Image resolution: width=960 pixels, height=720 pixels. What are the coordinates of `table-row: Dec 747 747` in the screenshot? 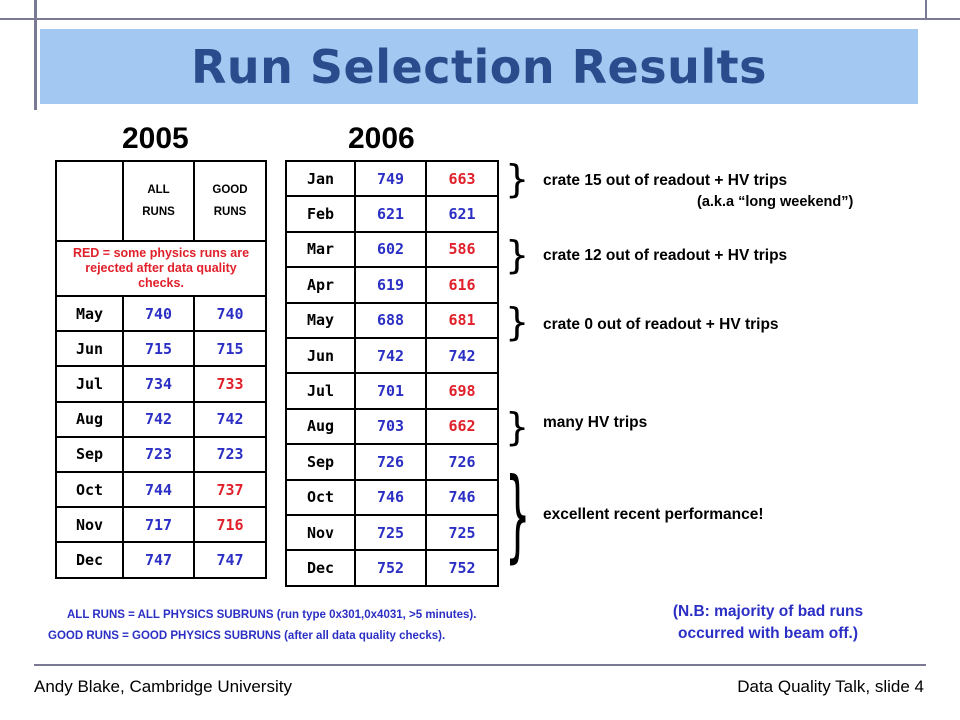 It's located at (161, 560).